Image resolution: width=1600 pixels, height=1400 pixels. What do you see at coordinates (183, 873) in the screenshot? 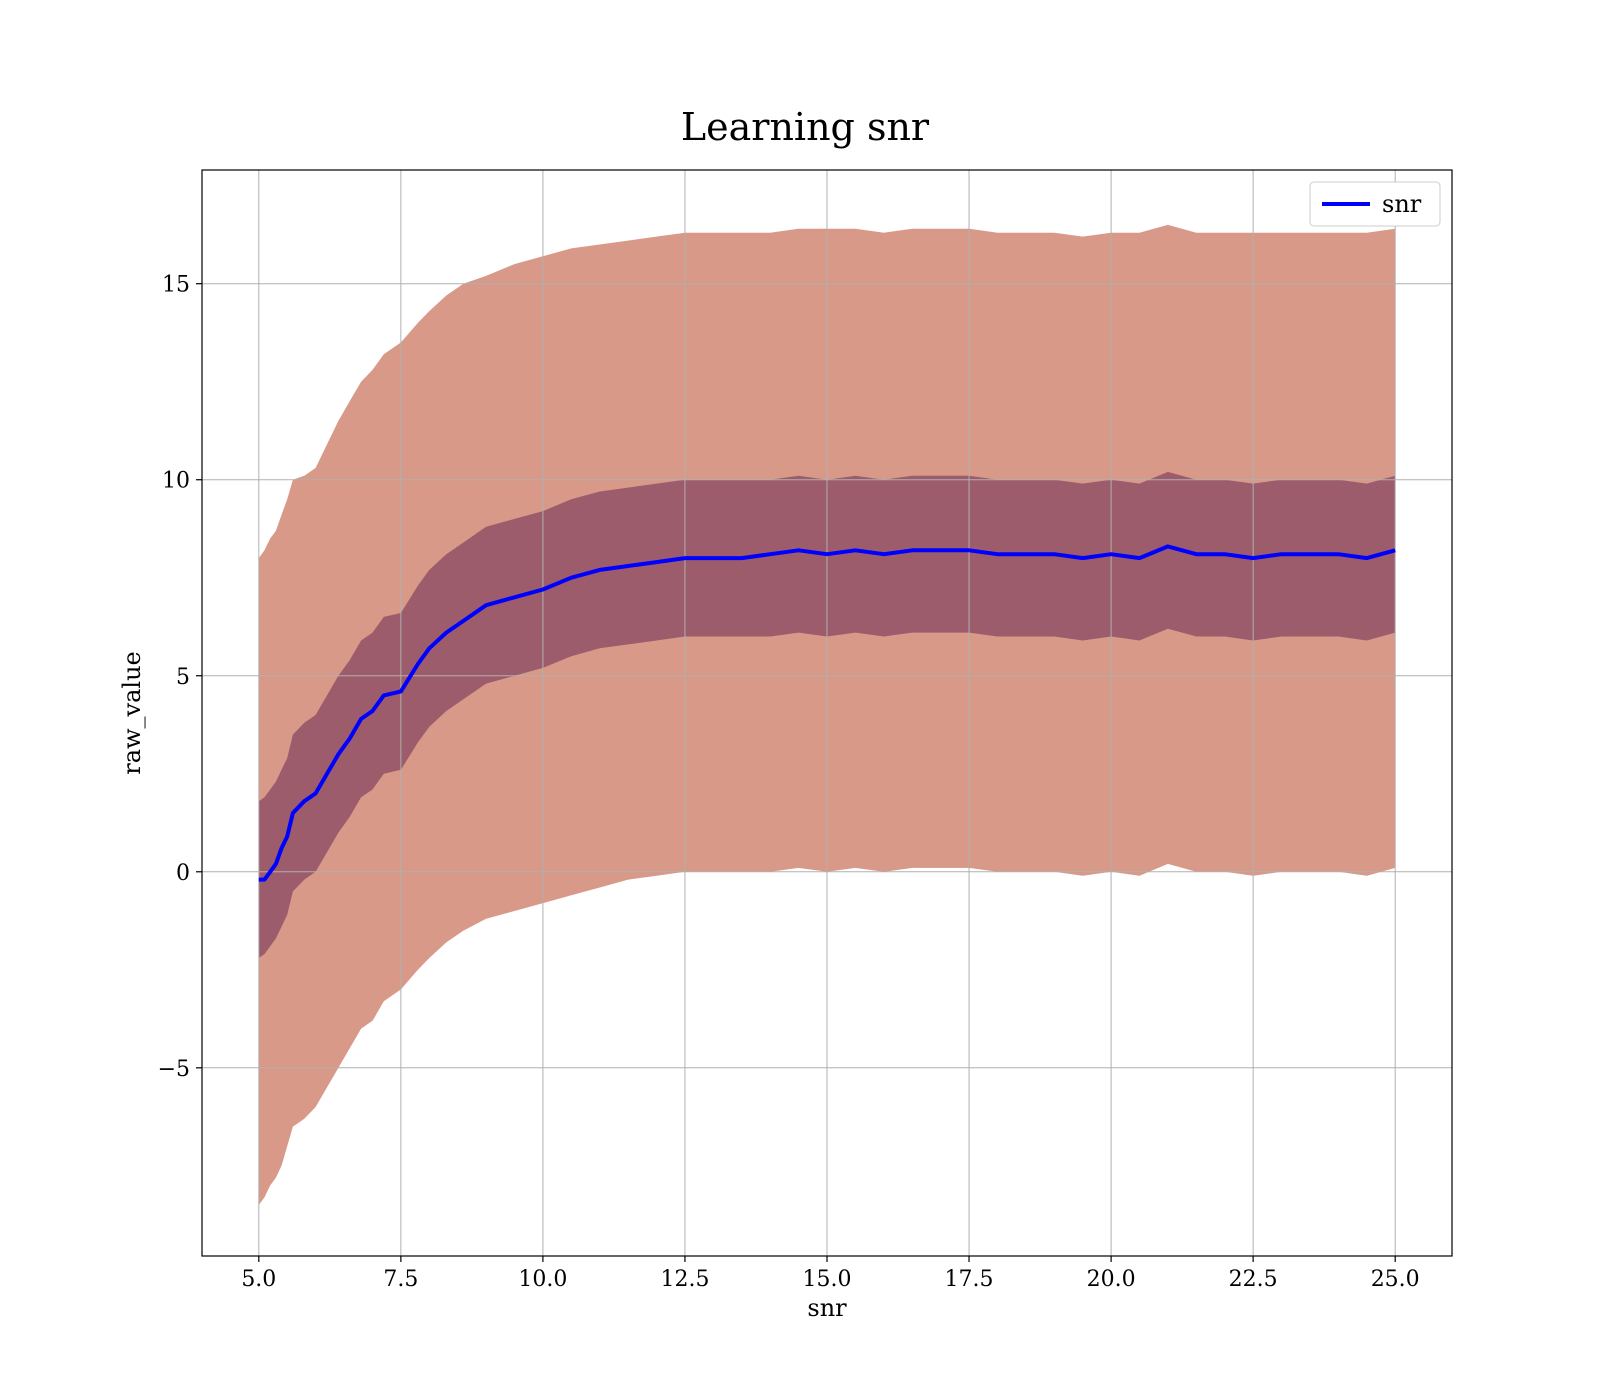
I see `y-tick-label: 0` at bounding box center [183, 873].